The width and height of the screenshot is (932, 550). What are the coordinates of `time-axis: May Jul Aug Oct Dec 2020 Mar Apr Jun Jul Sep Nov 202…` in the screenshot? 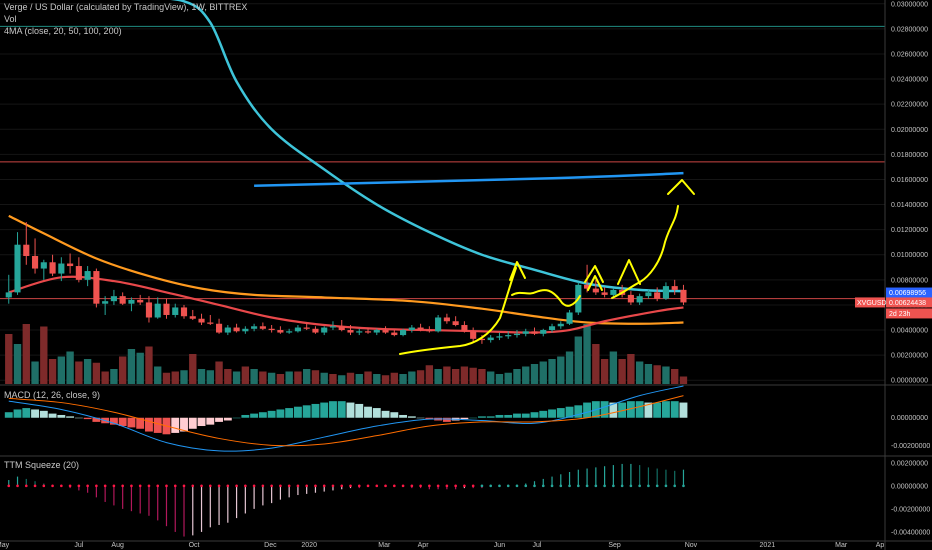 It's located at (442, 545).